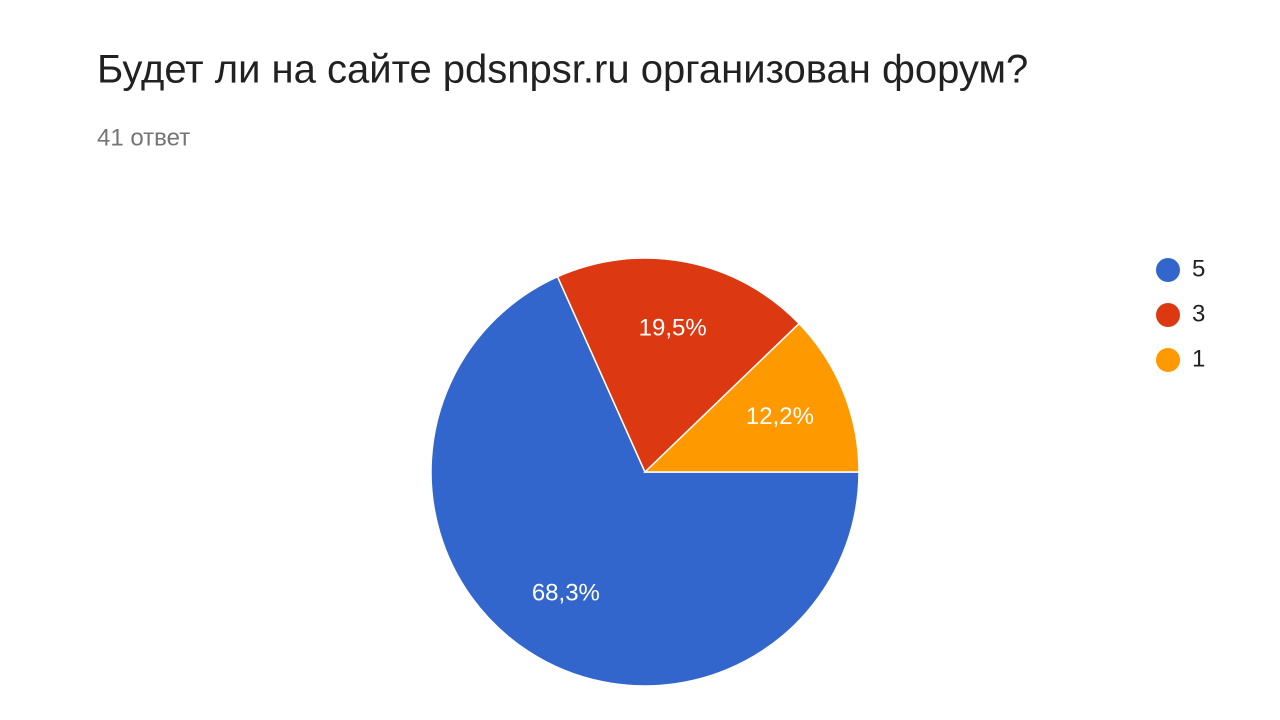  I want to click on legend-label: 3, so click(1198, 313).